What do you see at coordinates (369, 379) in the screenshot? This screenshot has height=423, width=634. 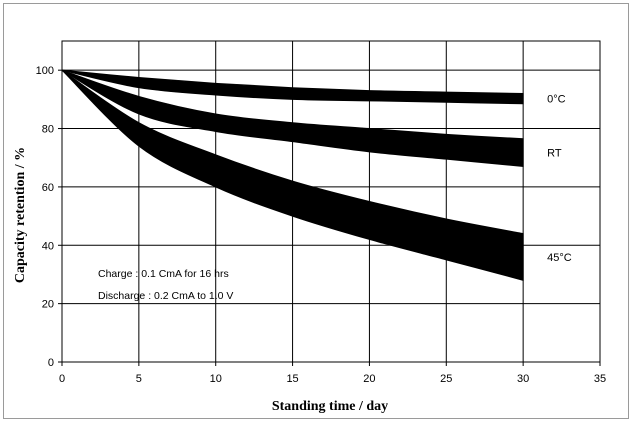 I see `x-tick-label-4: 20` at bounding box center [369, 379].